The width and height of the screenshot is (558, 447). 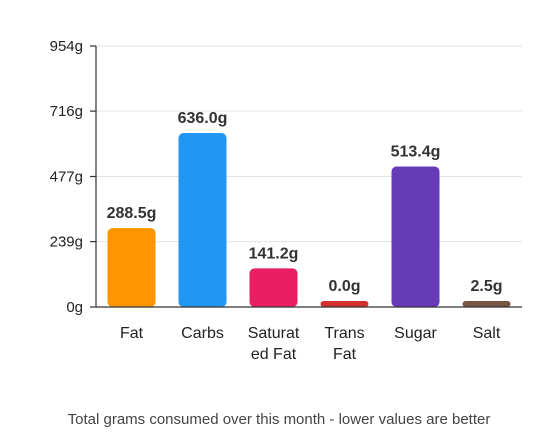 What do you see at coordinates (486, 286) in the screenshot?
I see `bar-value-label: 2.5g` at bounding box center [486, 286].